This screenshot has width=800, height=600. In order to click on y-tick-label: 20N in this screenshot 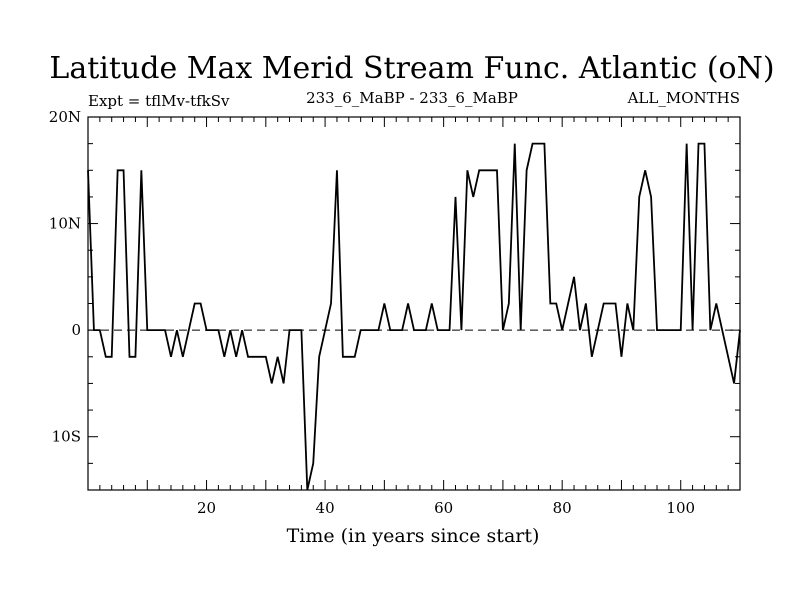, I will do `click(65, 117)`.